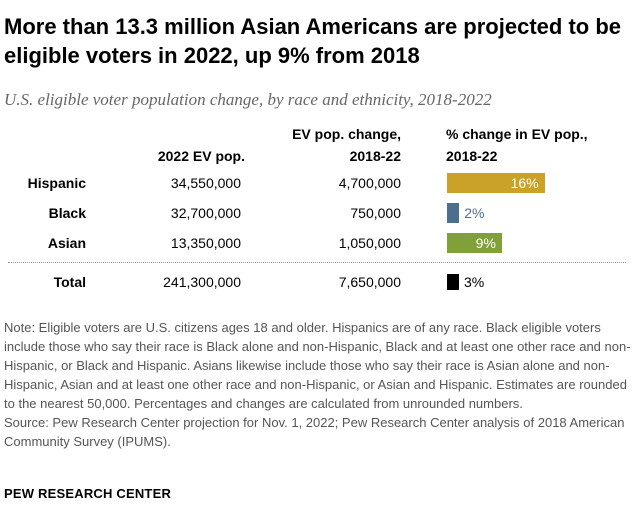 This screenshot has height=531, width=639. What do you see at coordinates (474, 282) in the screenshot?
I see `bar-label-total: 3%` at bounding box center [474, 282].